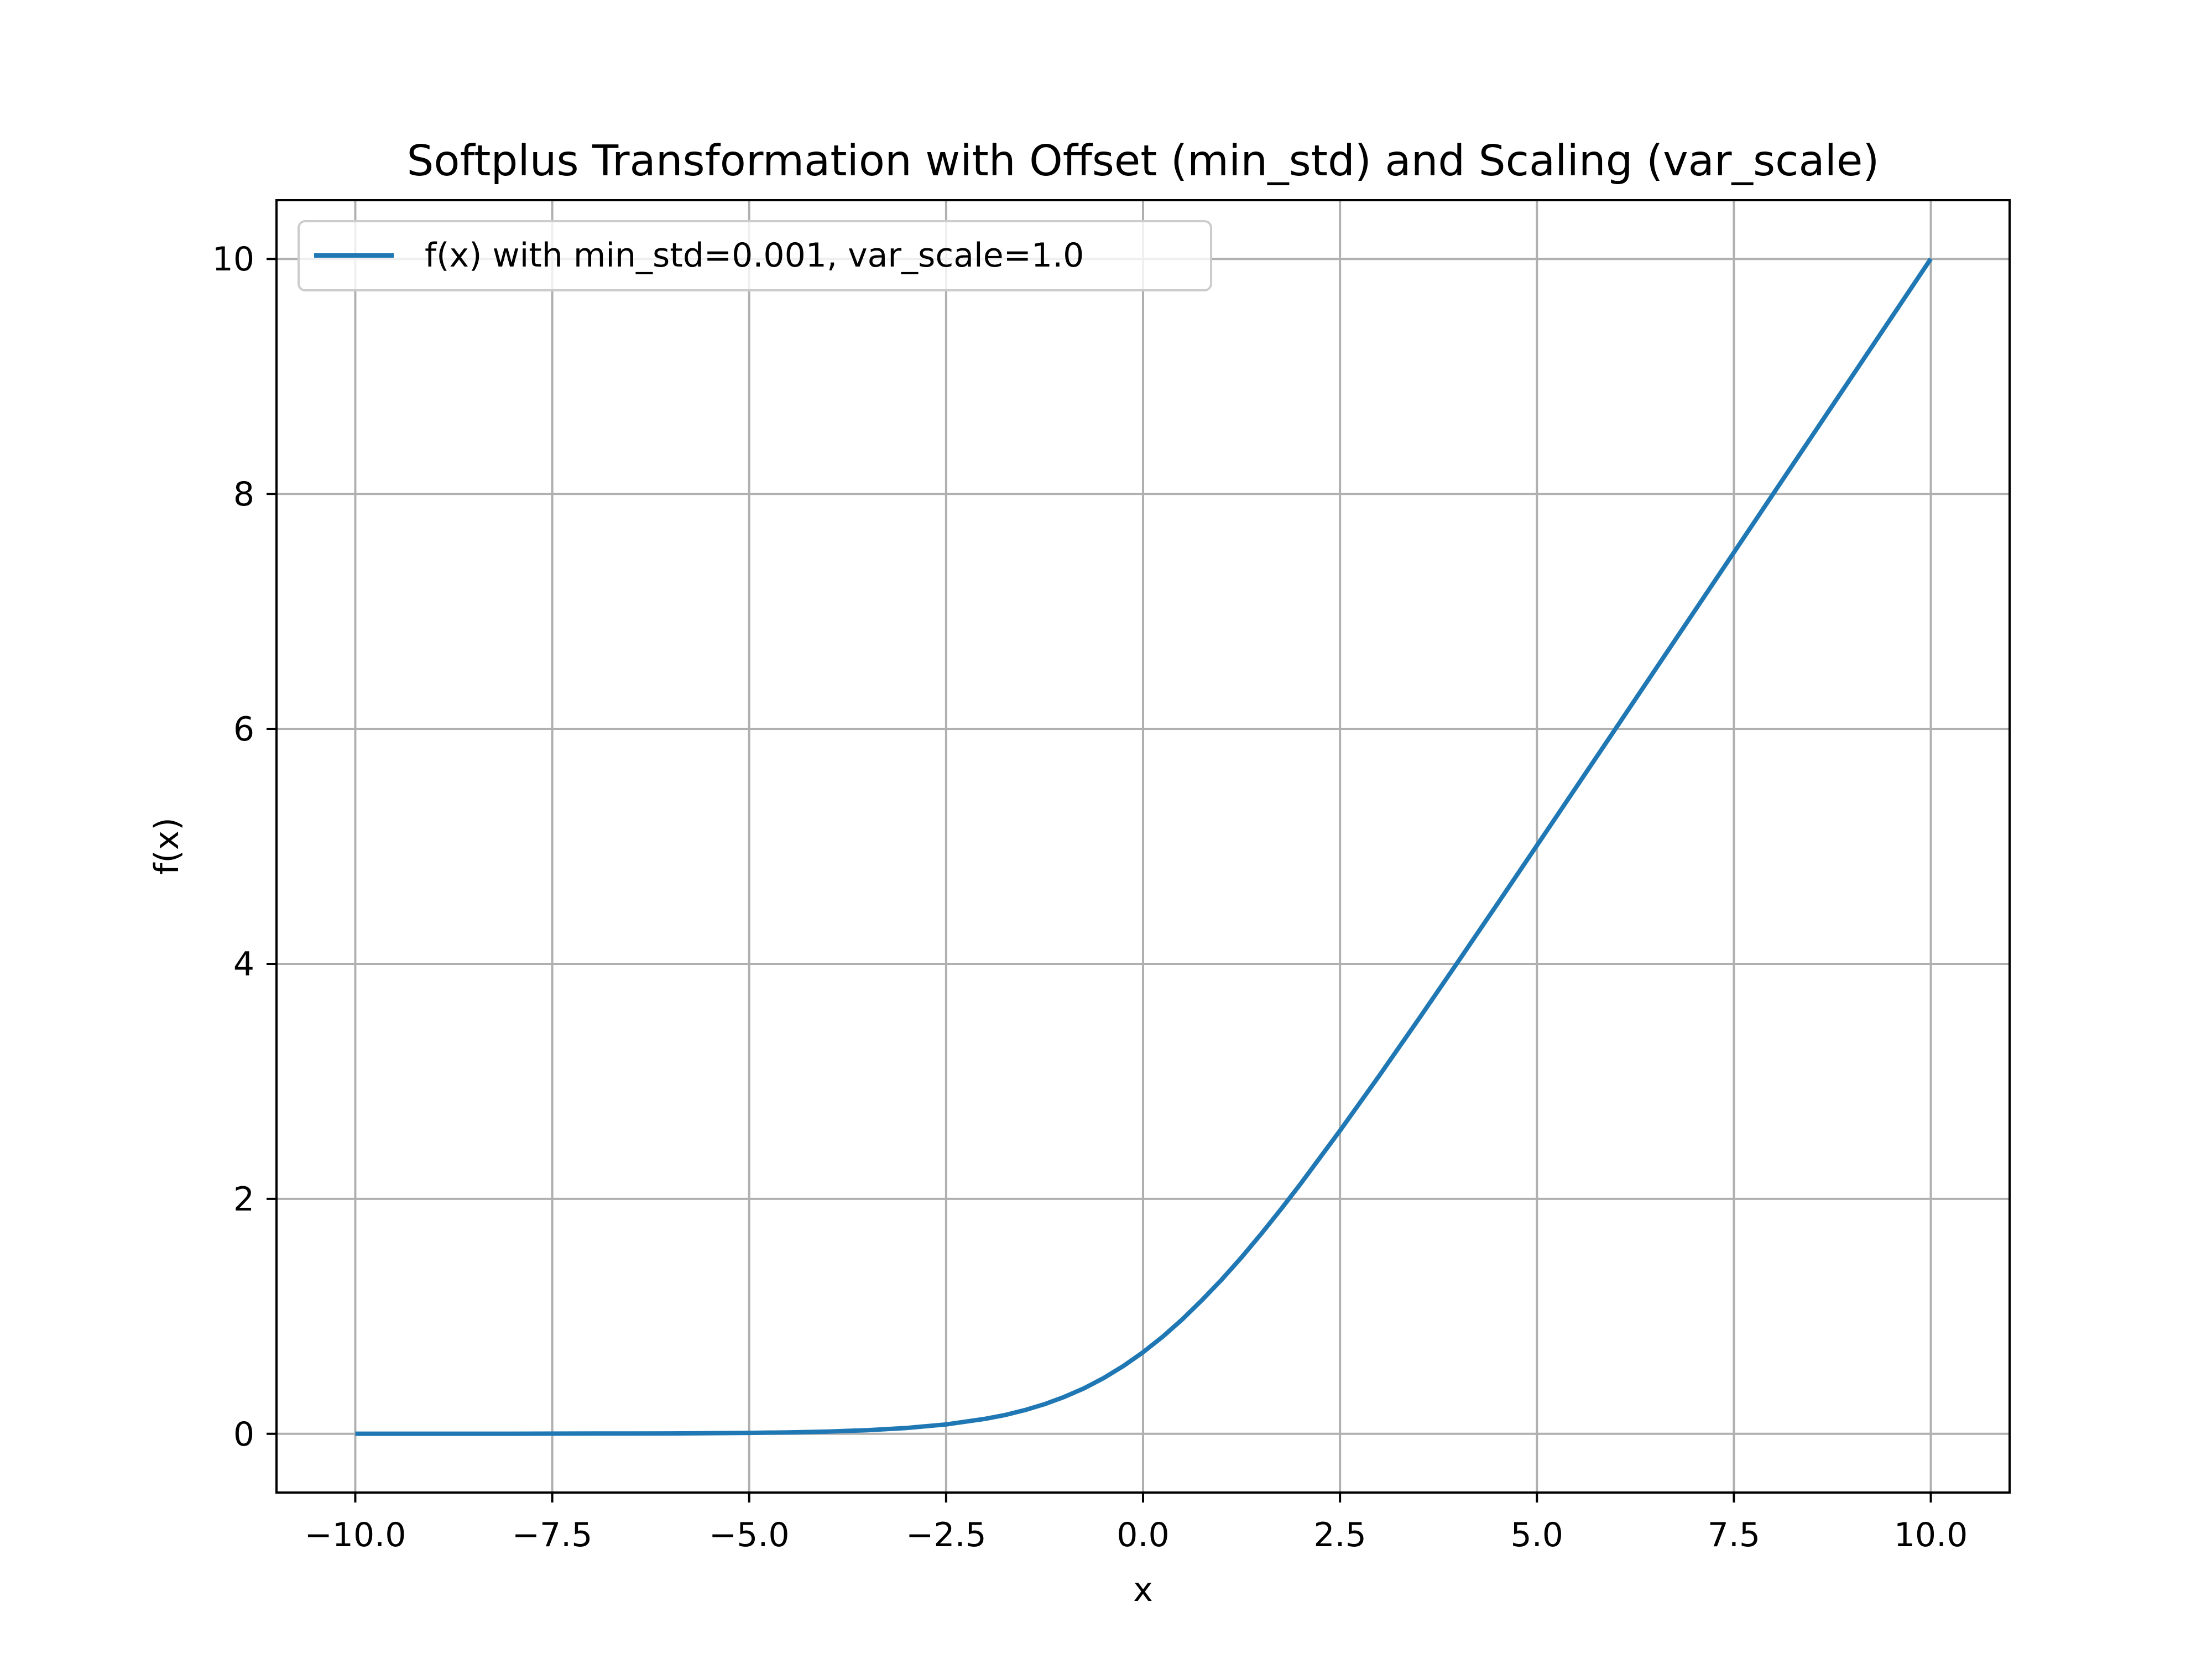 Image resolution: width=2212 pixels, height=1659 pixels. What do you see at coordinates (1340, 1535) in the screenshot?
I see `x-tick-label: 2.5` at bounding box center [1340, 1535].